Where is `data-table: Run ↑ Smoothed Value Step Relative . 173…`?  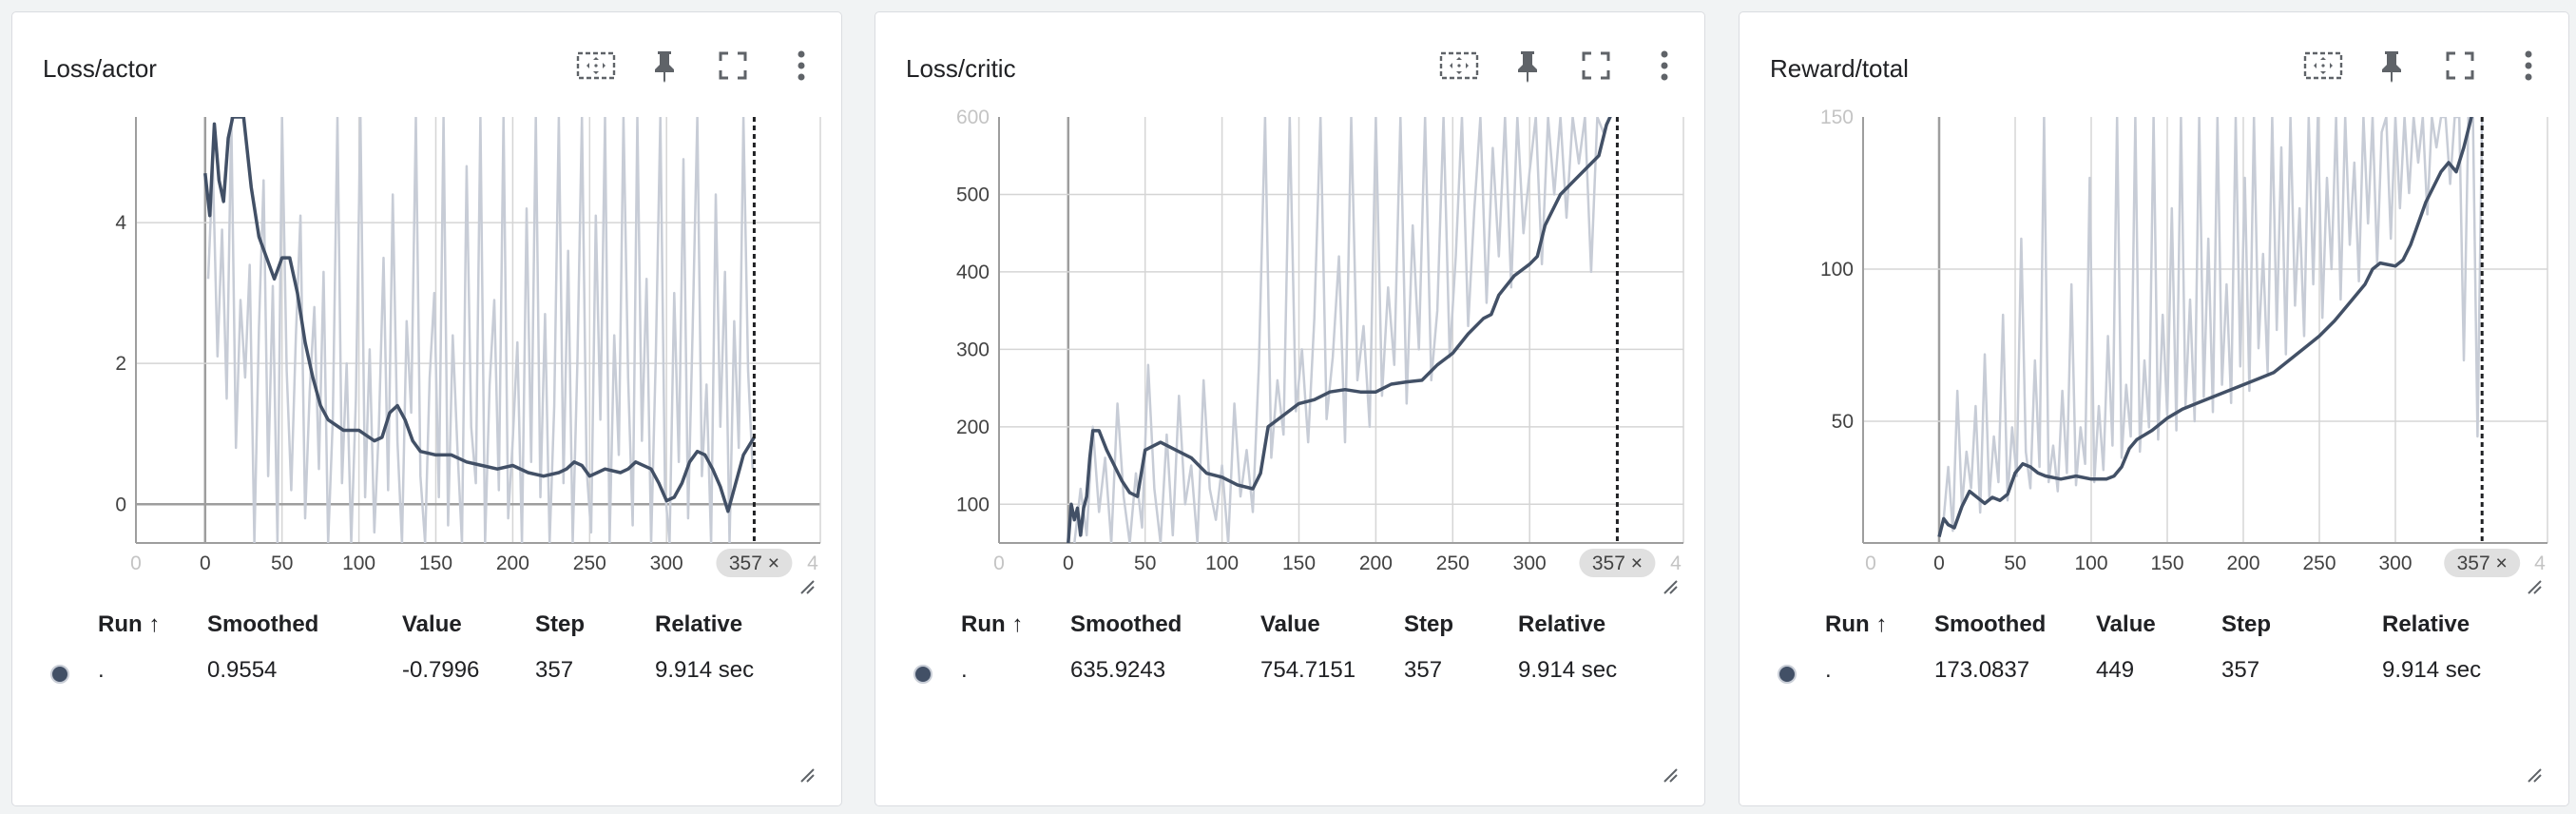
data-table: Run ↑ Smoothed Value Step Relative . 173… is located at coordinates (2154, 649).